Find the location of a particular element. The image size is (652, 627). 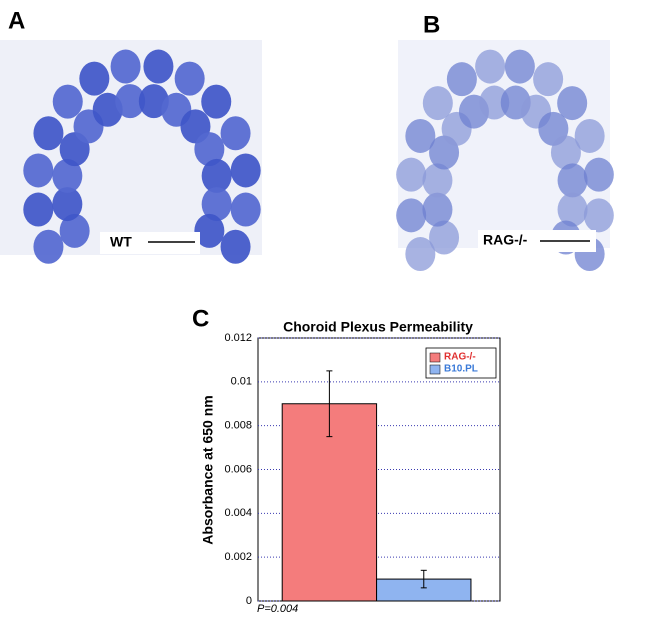

y-tick-label: 0.004 is located at coordinates (238, 513).